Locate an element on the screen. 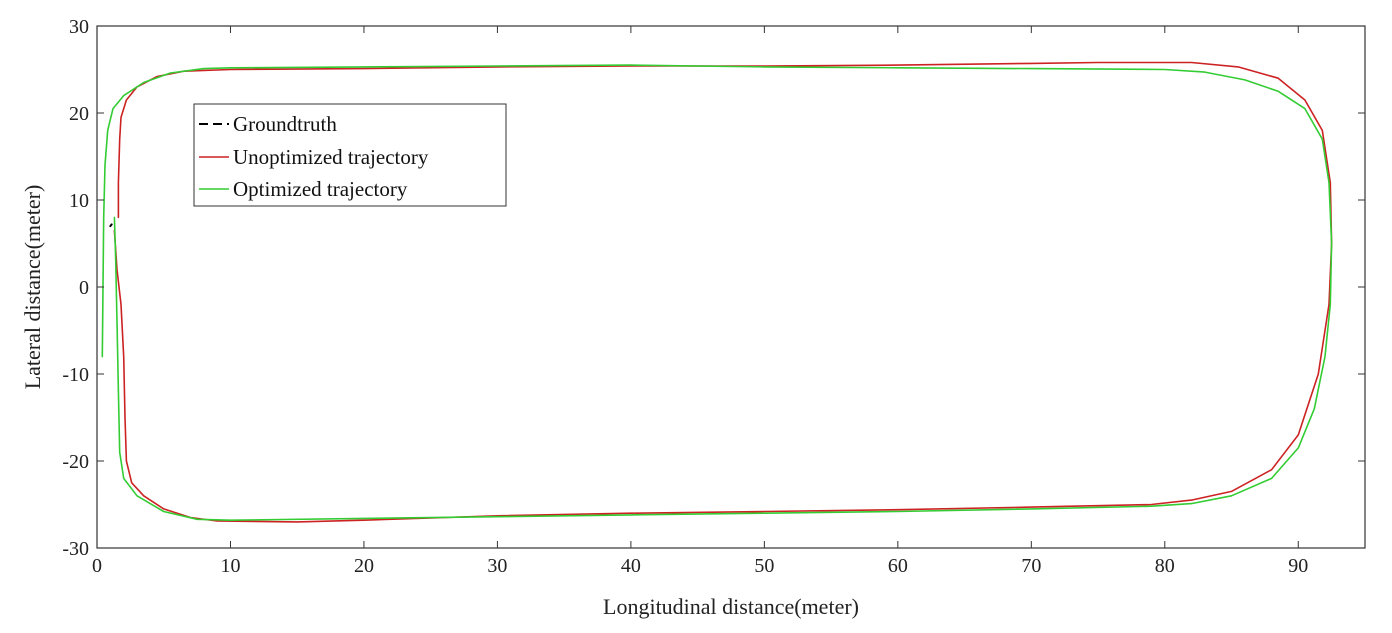 This screenshot has height=633, width=1392. x-tick-label: 70 is located at coordinates (1031, 566).